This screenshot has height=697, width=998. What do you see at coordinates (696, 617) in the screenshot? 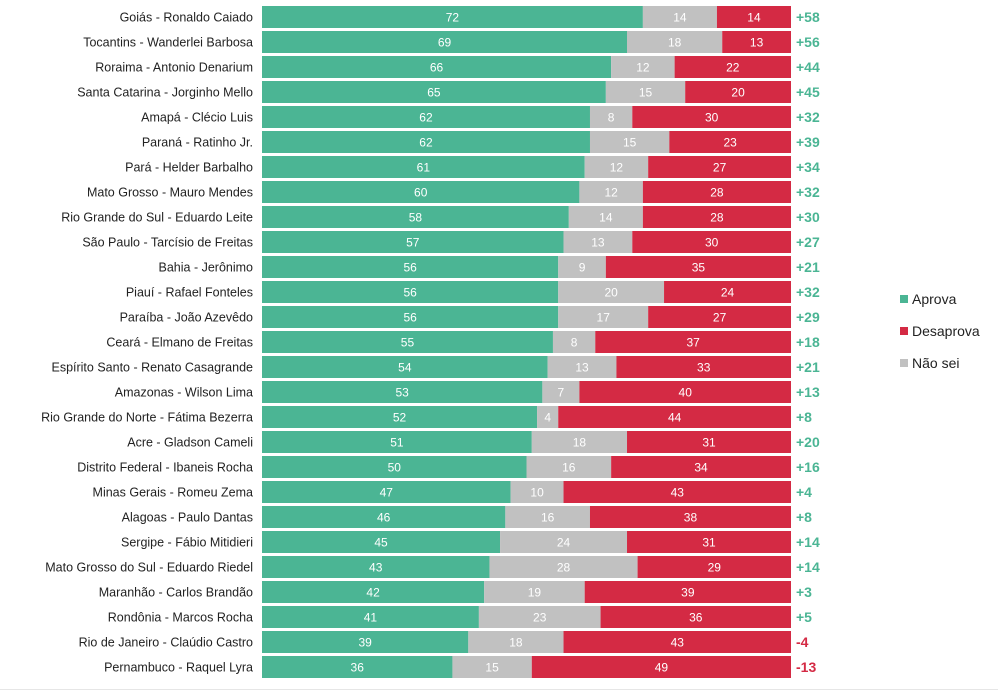
I see `value-label-disapprove: 36` at bounding box center [696, 617].